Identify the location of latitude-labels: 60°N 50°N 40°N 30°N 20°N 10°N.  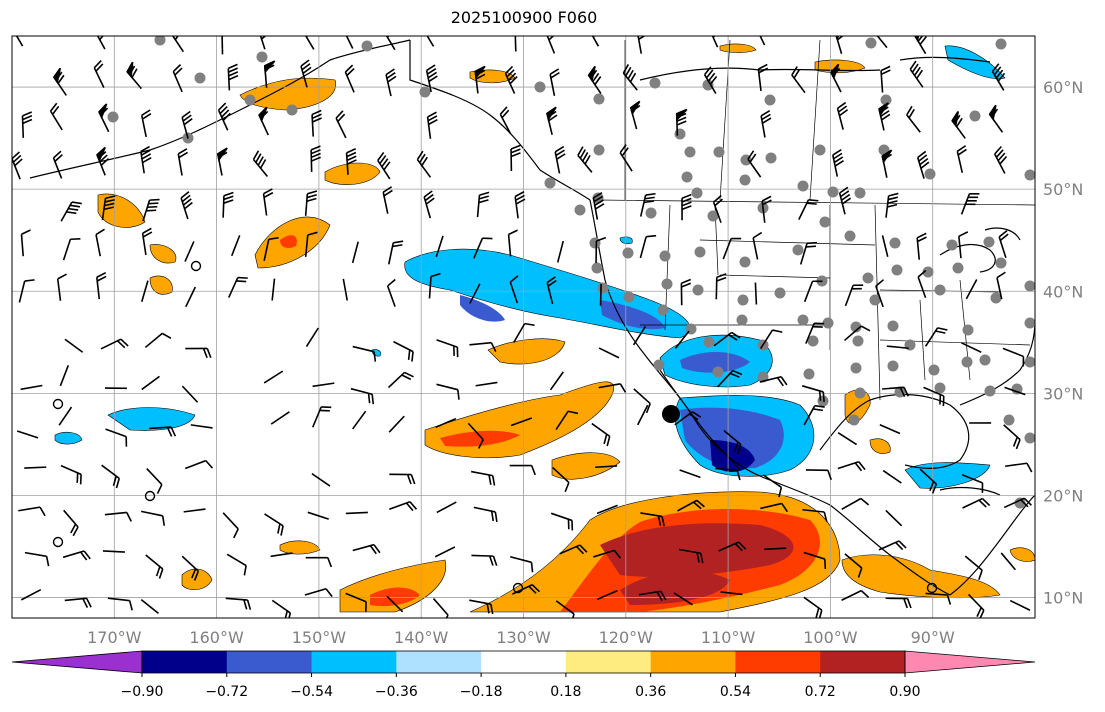
(1063, 343).